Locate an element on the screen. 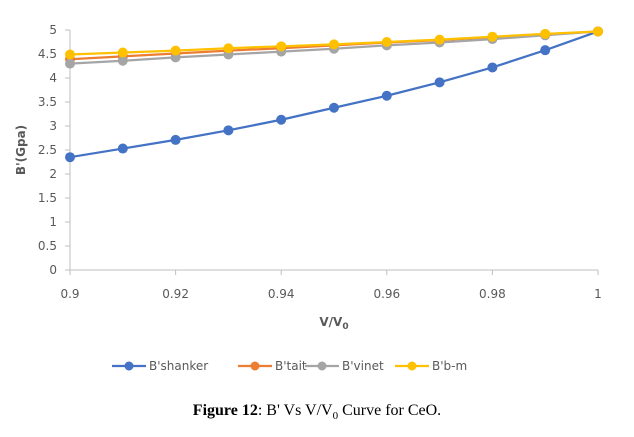 This screenshot has height=437, width=634. x-tick-label: 0.96 is located at coordinates (386, 294).